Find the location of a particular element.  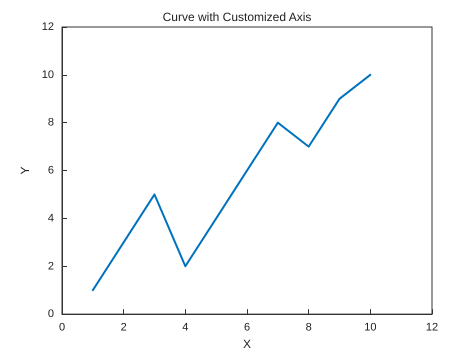

x-tick-label: 2 is located at coordinates (123, 328).